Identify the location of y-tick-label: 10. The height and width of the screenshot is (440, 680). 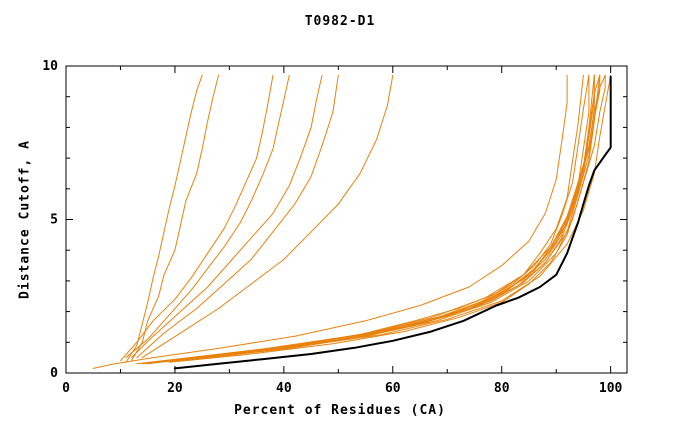
(50, 66).